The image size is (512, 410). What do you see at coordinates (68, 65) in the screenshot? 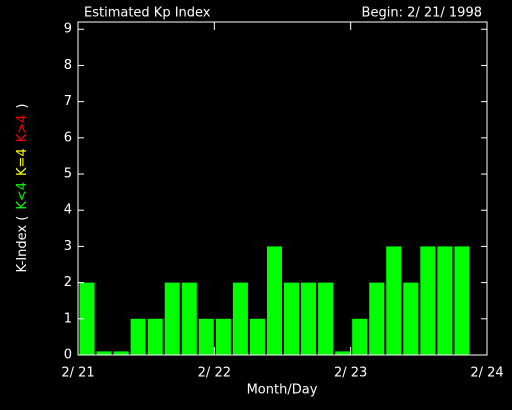
I see `y-tick-label: 8` at bounding box center [68, 65].